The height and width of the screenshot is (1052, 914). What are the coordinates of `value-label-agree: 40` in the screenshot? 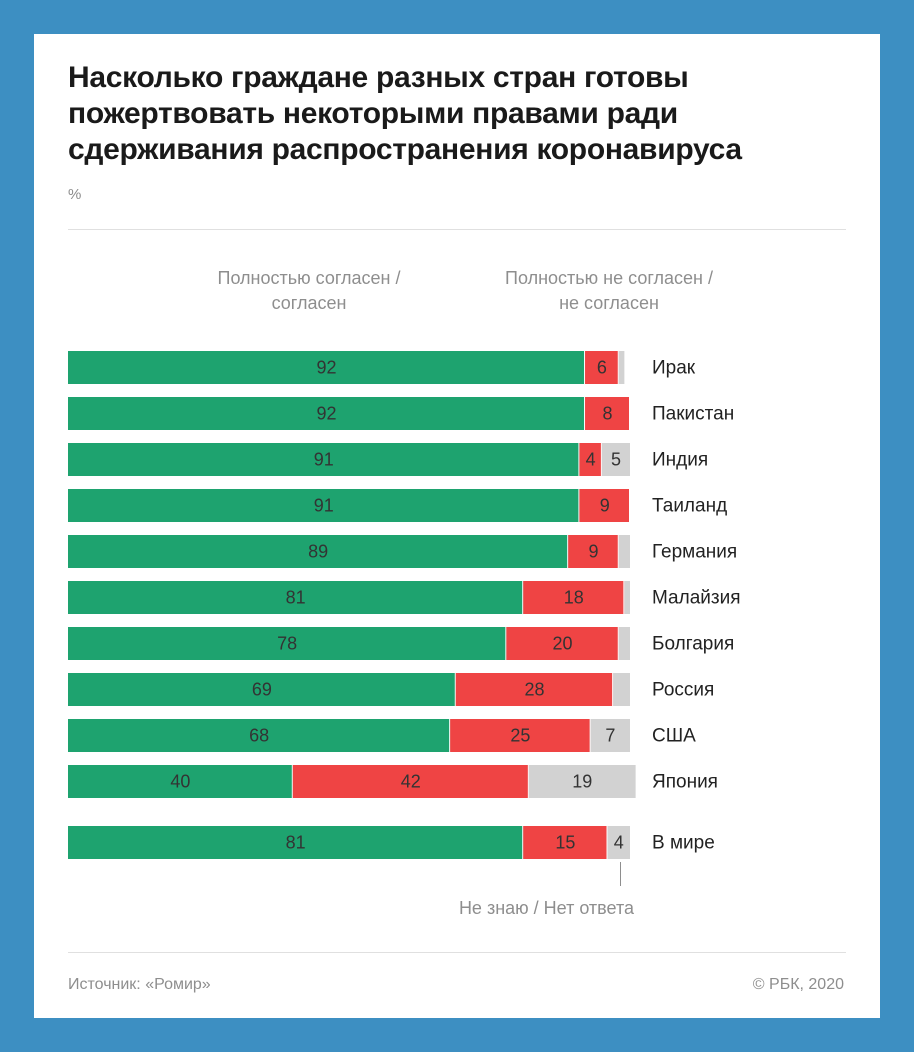 It's located at (180, 781).